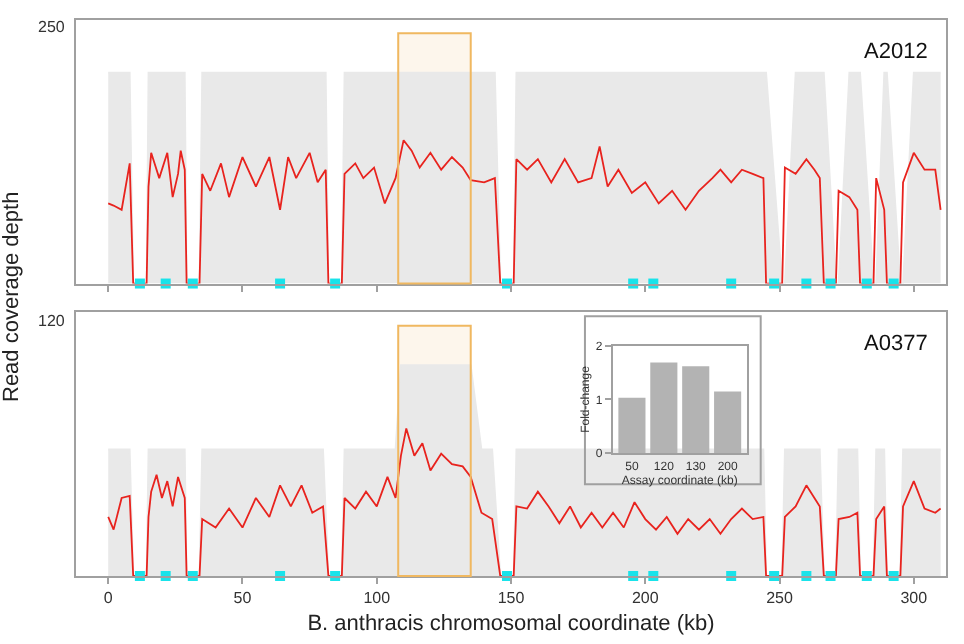  Describe the element at coordinates (511, 623) in the screenshot. I see `x-axis-title: B. anthracis chromosomal coordinate (kb)` at that location.